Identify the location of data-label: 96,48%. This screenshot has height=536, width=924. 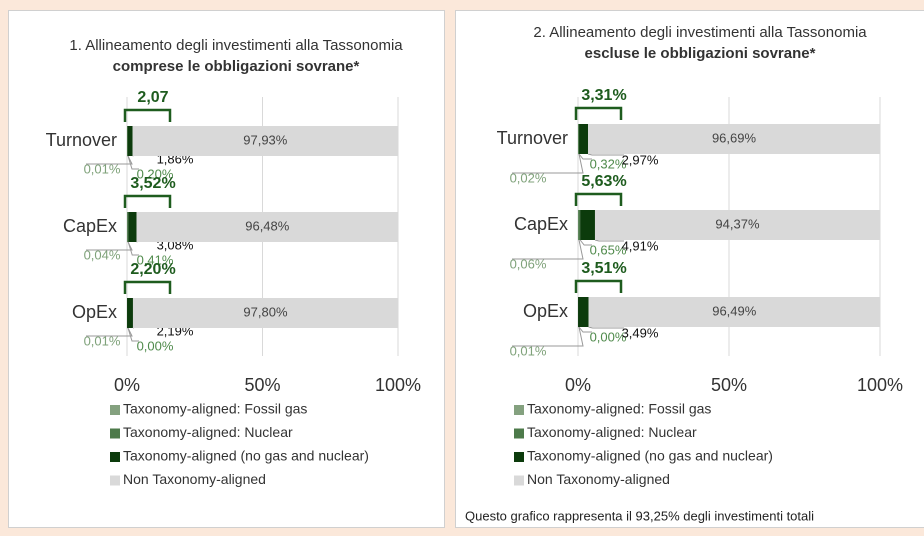
(267, 225).